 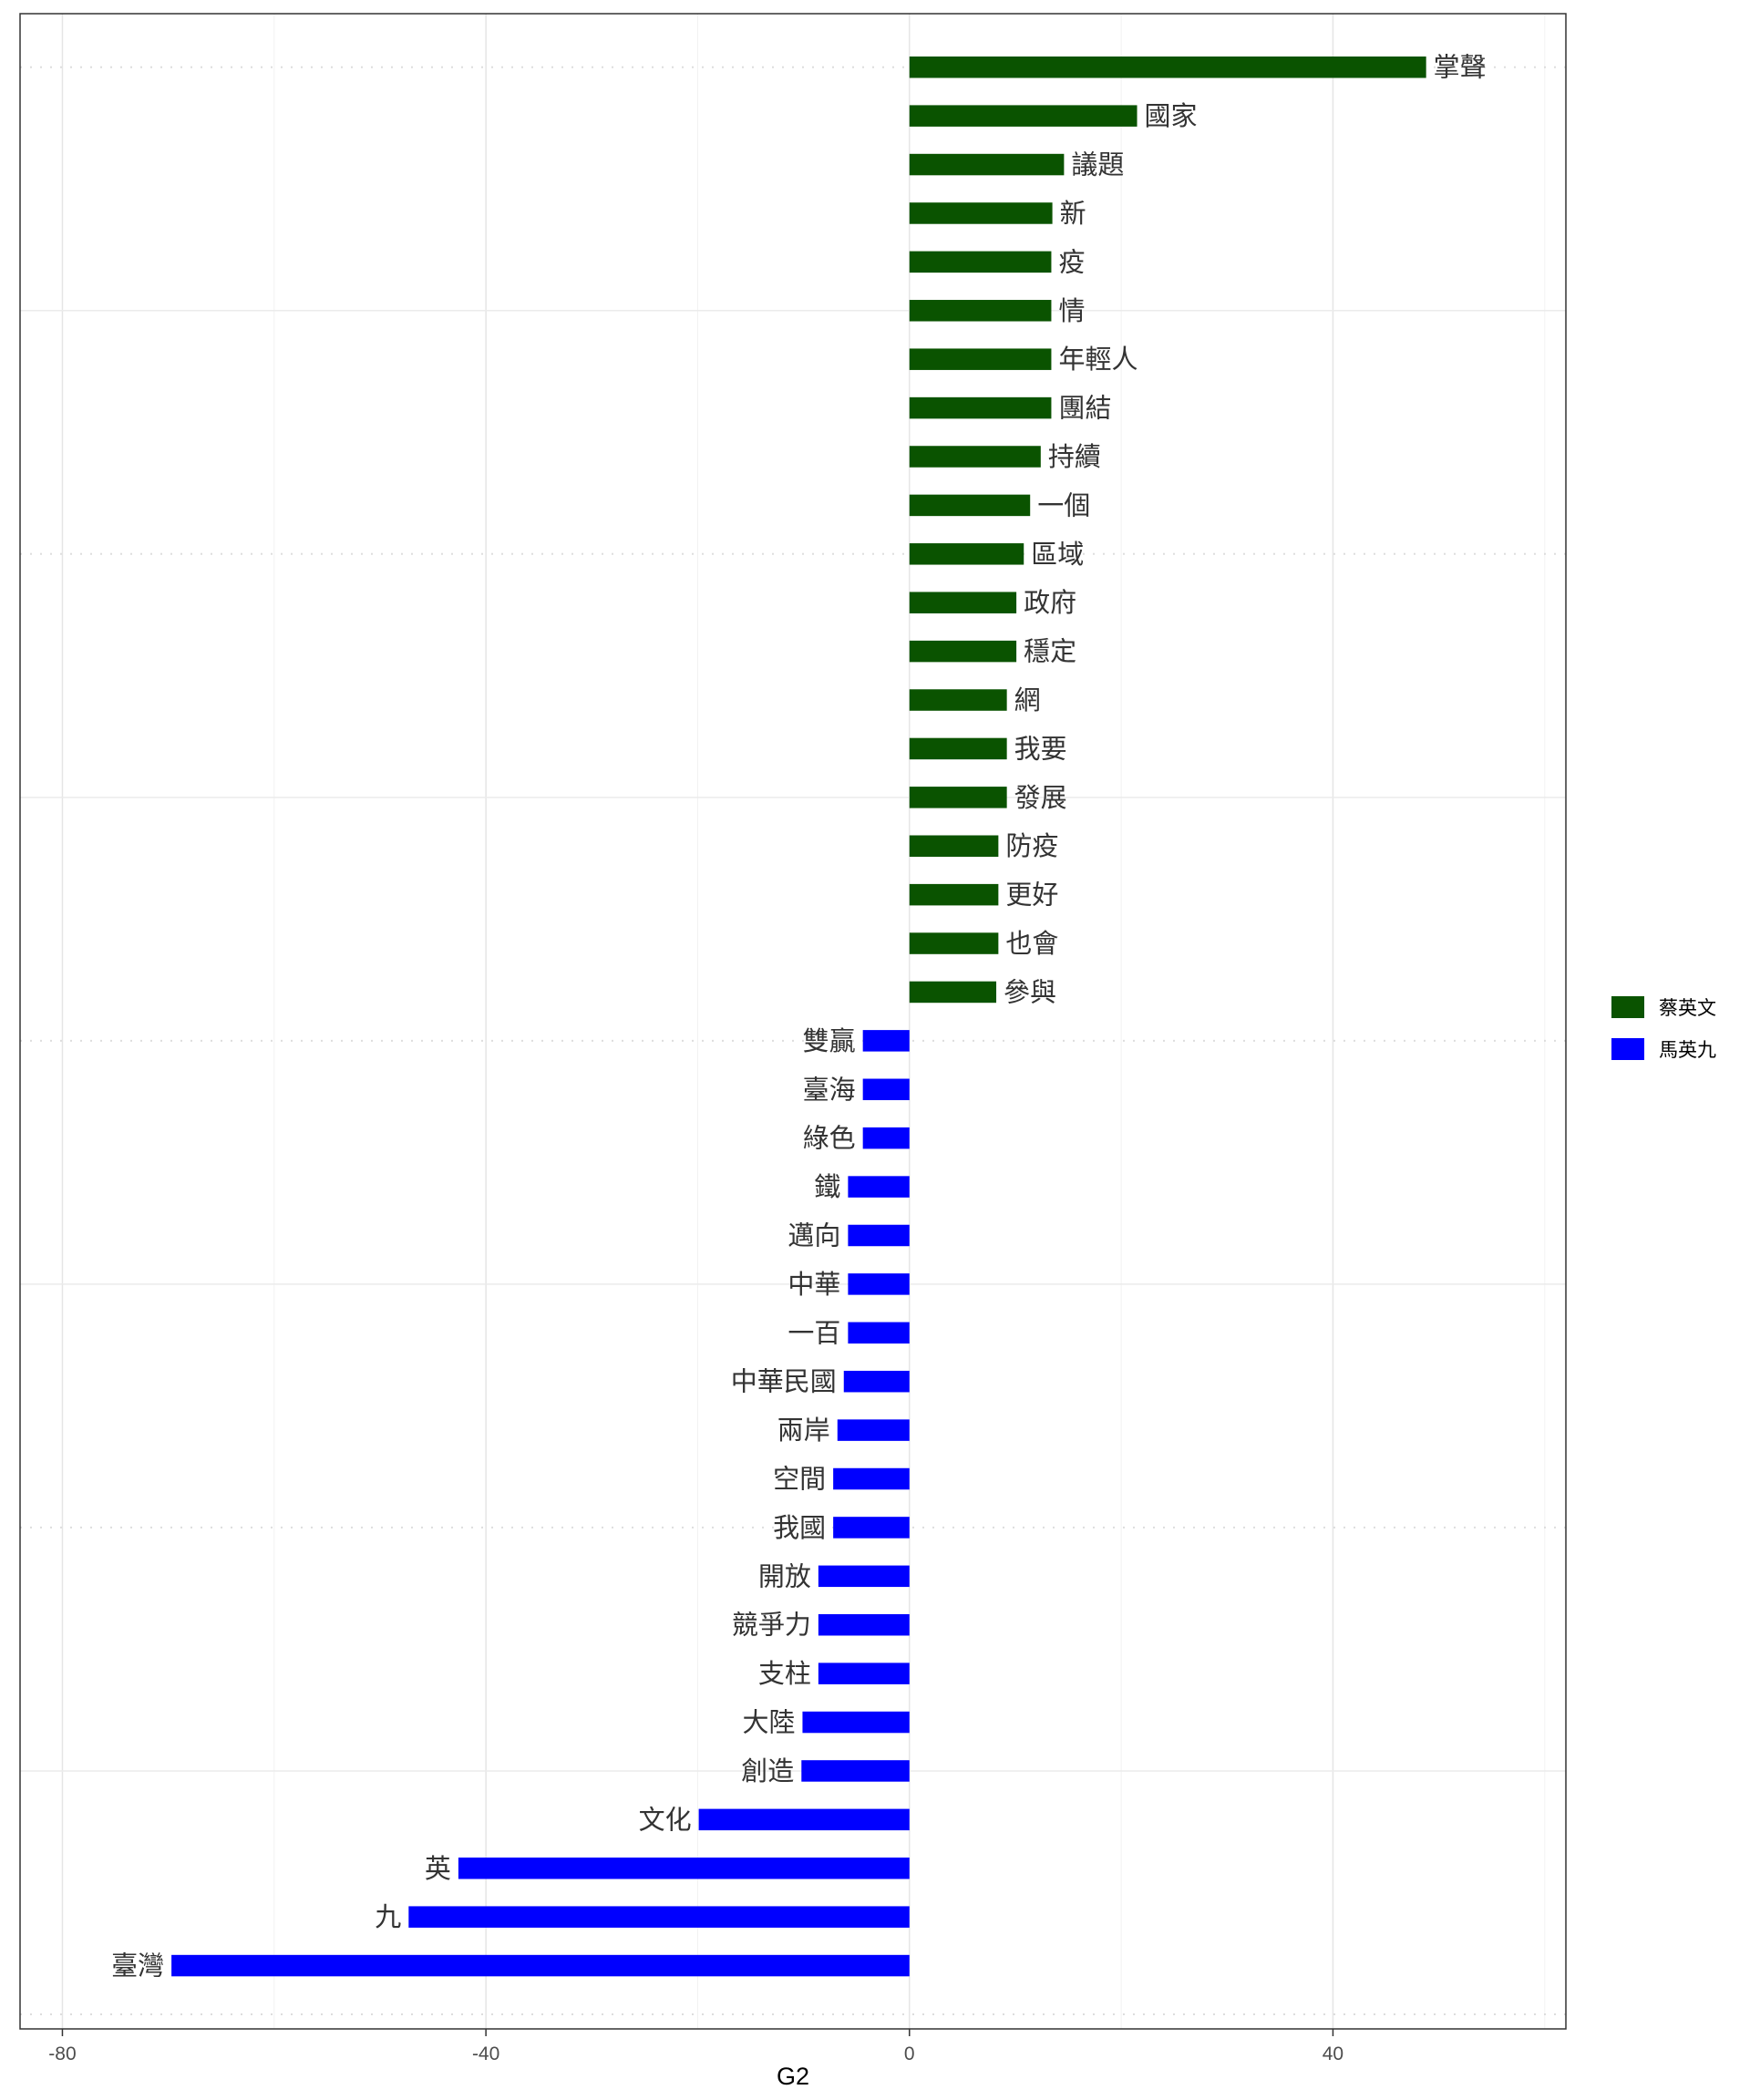 What do you see at coordinates (666, 1820) in the screenshot?
I see `bar-label: 文化` at bounding box center [666, 1820].